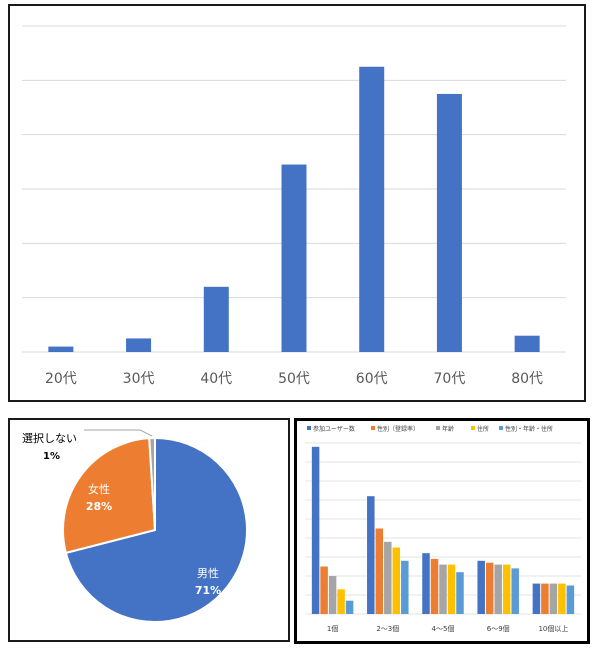  I want to click on x-tick-label: 4～5個, so click(443, 628).